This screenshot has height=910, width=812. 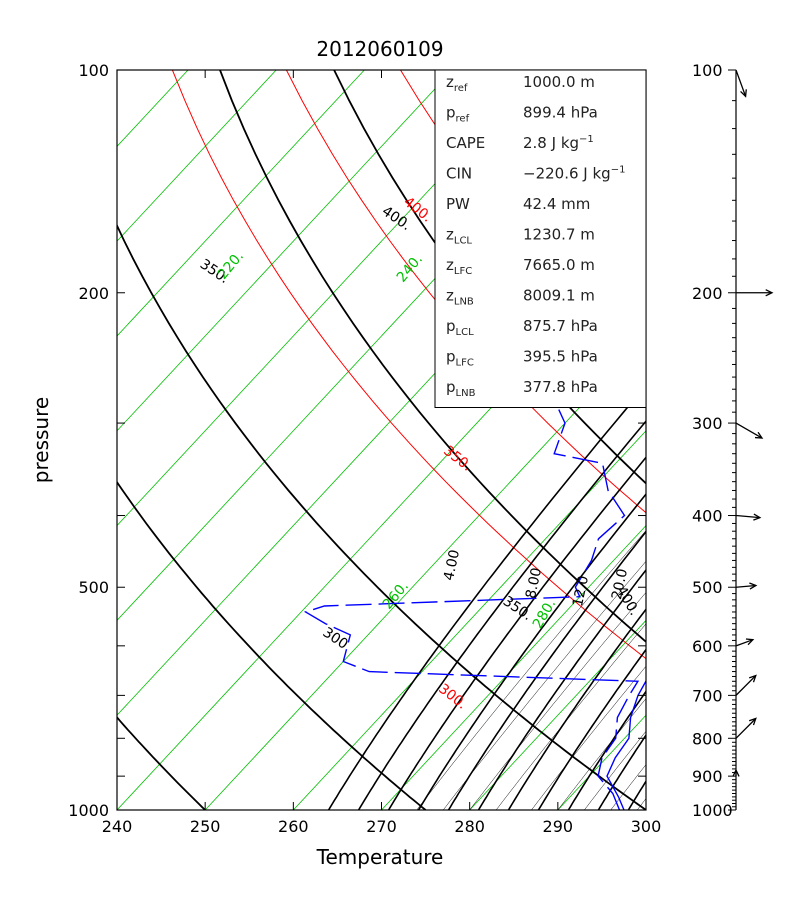 I want to click on stats-label: CAPE, so click(x=465, y=143).